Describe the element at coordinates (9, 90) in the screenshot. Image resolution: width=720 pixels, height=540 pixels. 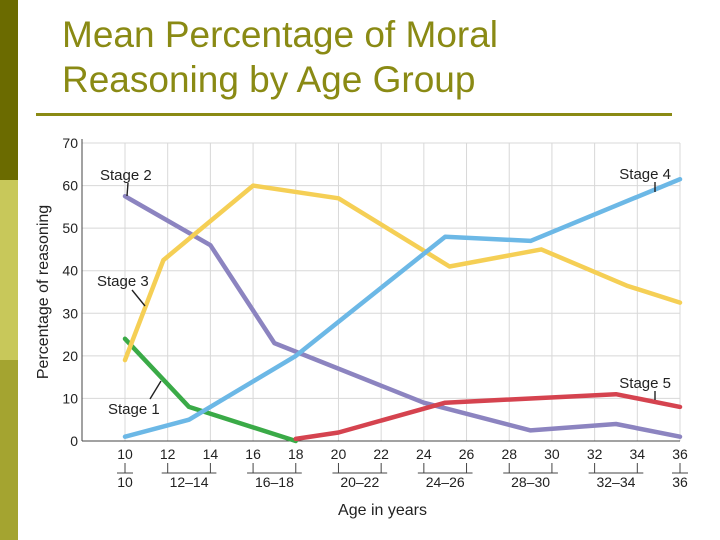
I see `decor-bar-dark` at that location.